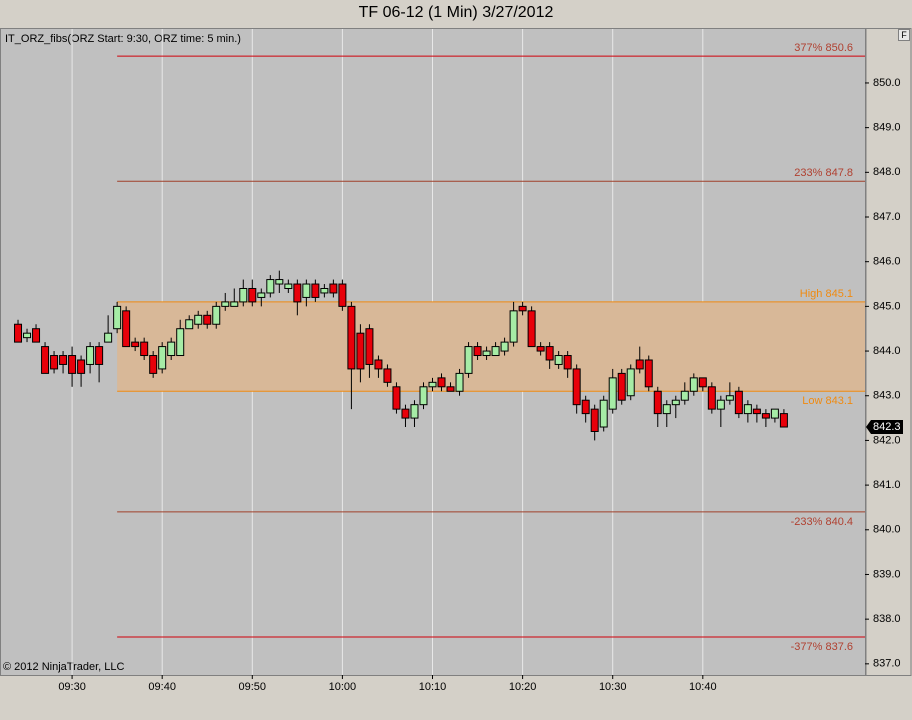 Image resolution: width=912 pixels, height=720 pixels. What do you see at coordinates (888, 352) in the screenshot?
I see `y-axis-area` at bounding box center [888, 352].